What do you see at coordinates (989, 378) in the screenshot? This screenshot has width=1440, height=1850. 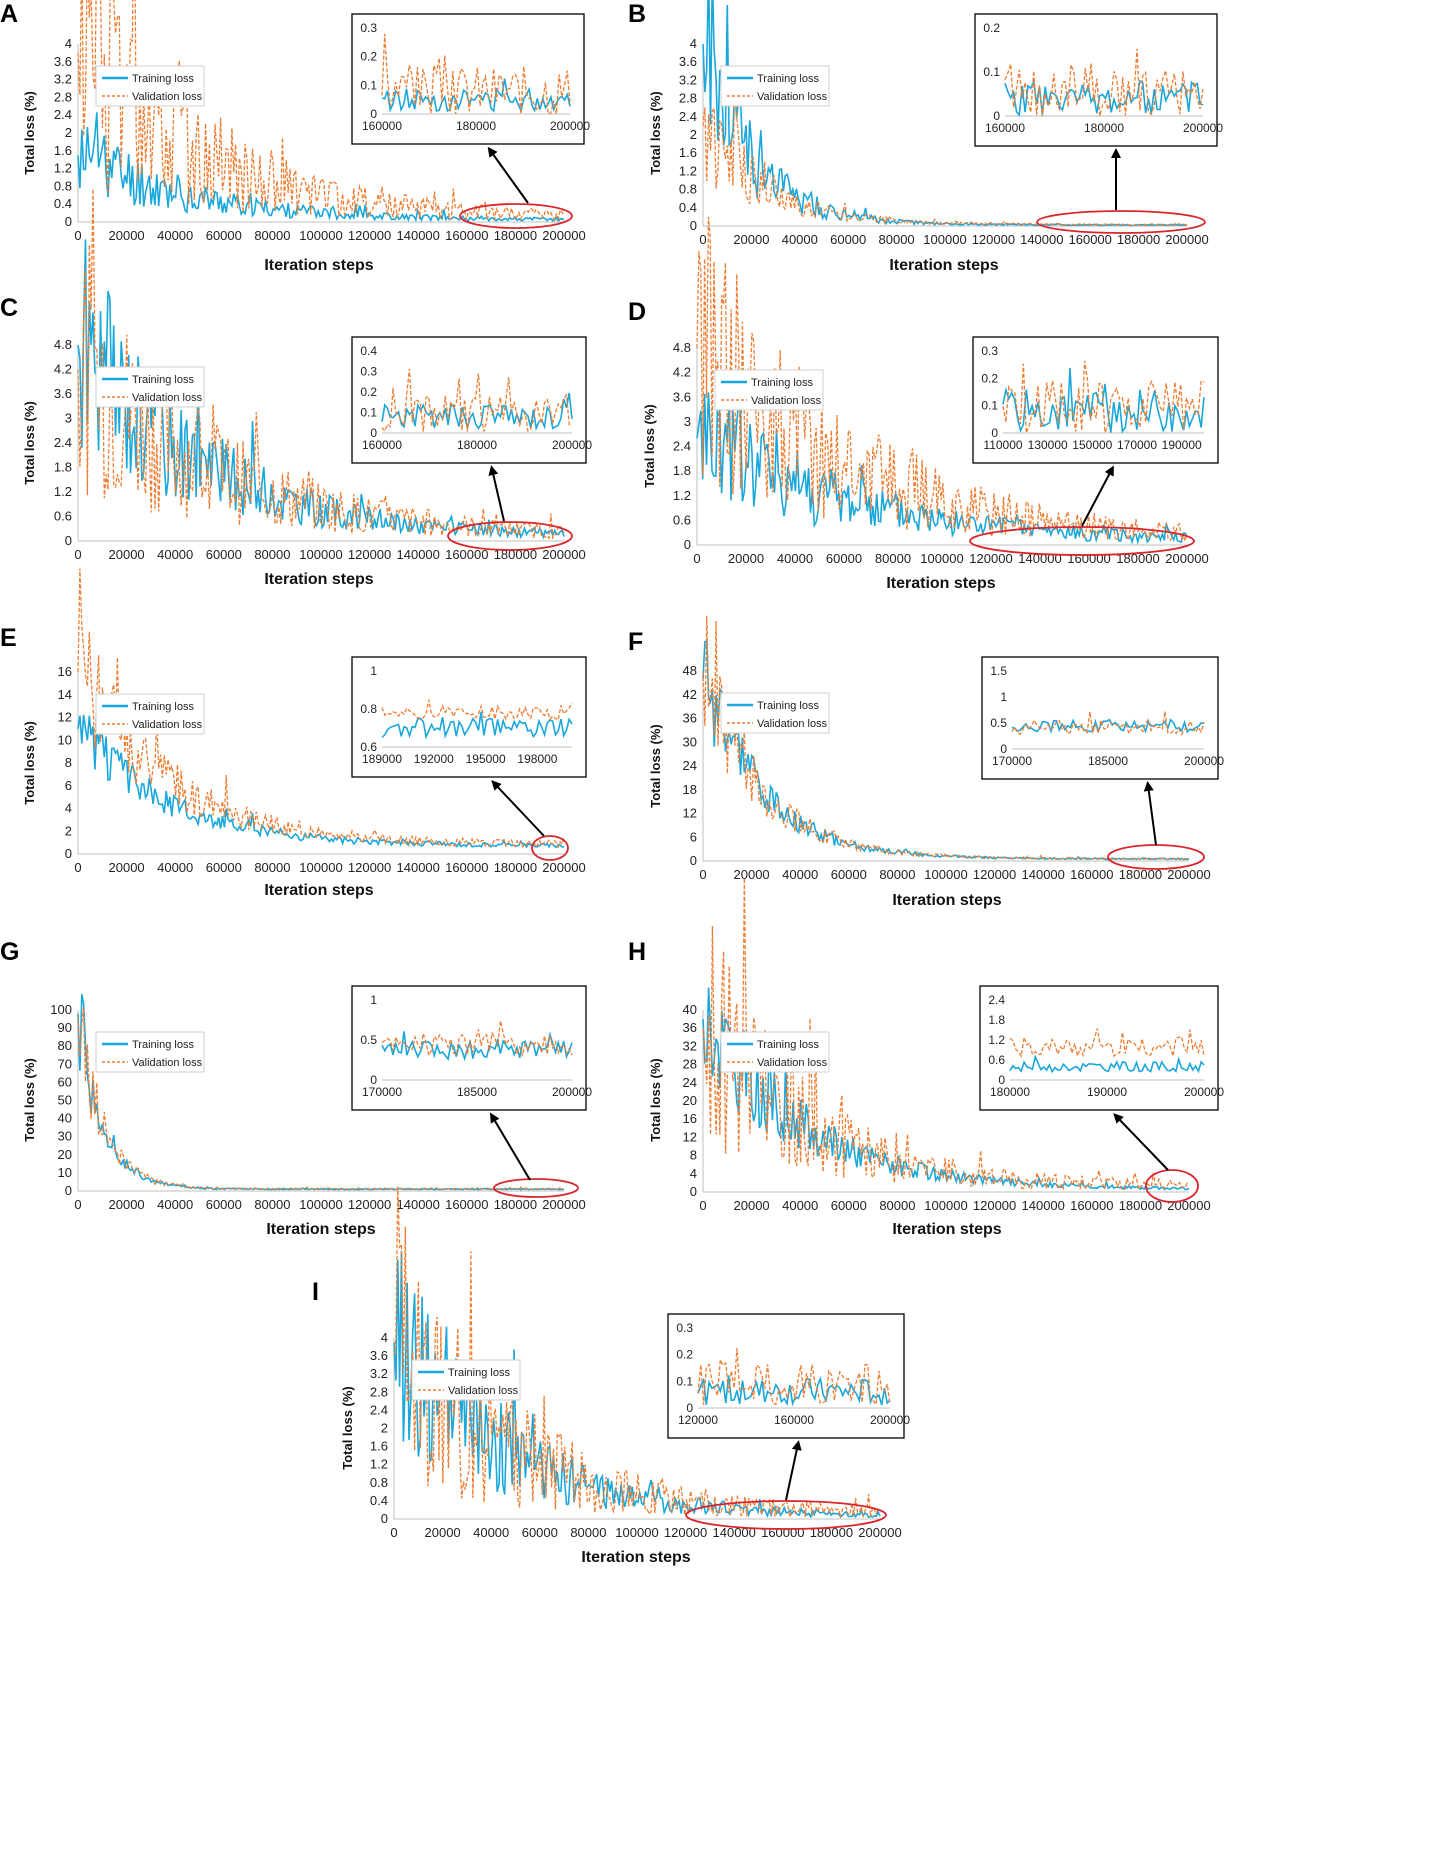 I see `inset-y-tick-label: 0.2` at bounding box center [989, 378].